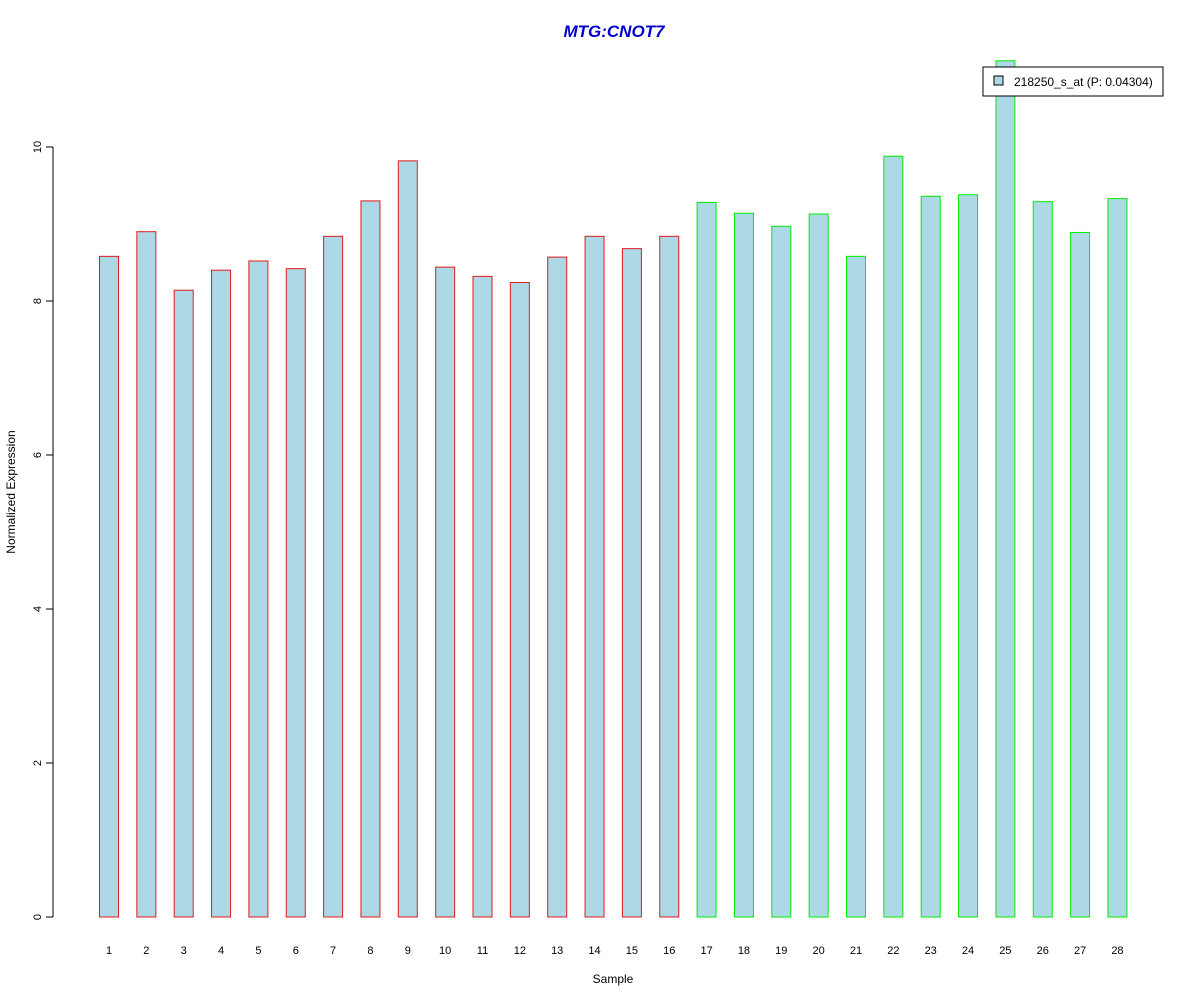  Describe the element at coordinates (146, 951) in the screenshot. I see `x-tick-label: 2` at that location.